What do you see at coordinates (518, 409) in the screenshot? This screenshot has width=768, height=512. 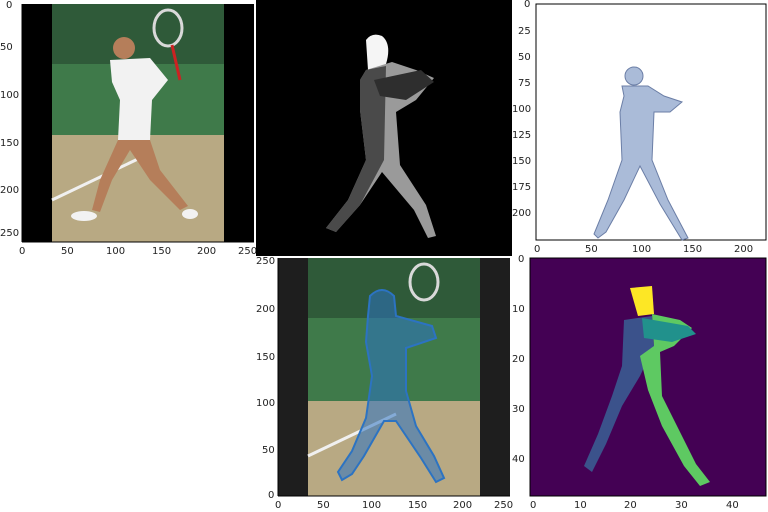 I see `heatmap-y-tick: 30` at bounding box center [518, 409].